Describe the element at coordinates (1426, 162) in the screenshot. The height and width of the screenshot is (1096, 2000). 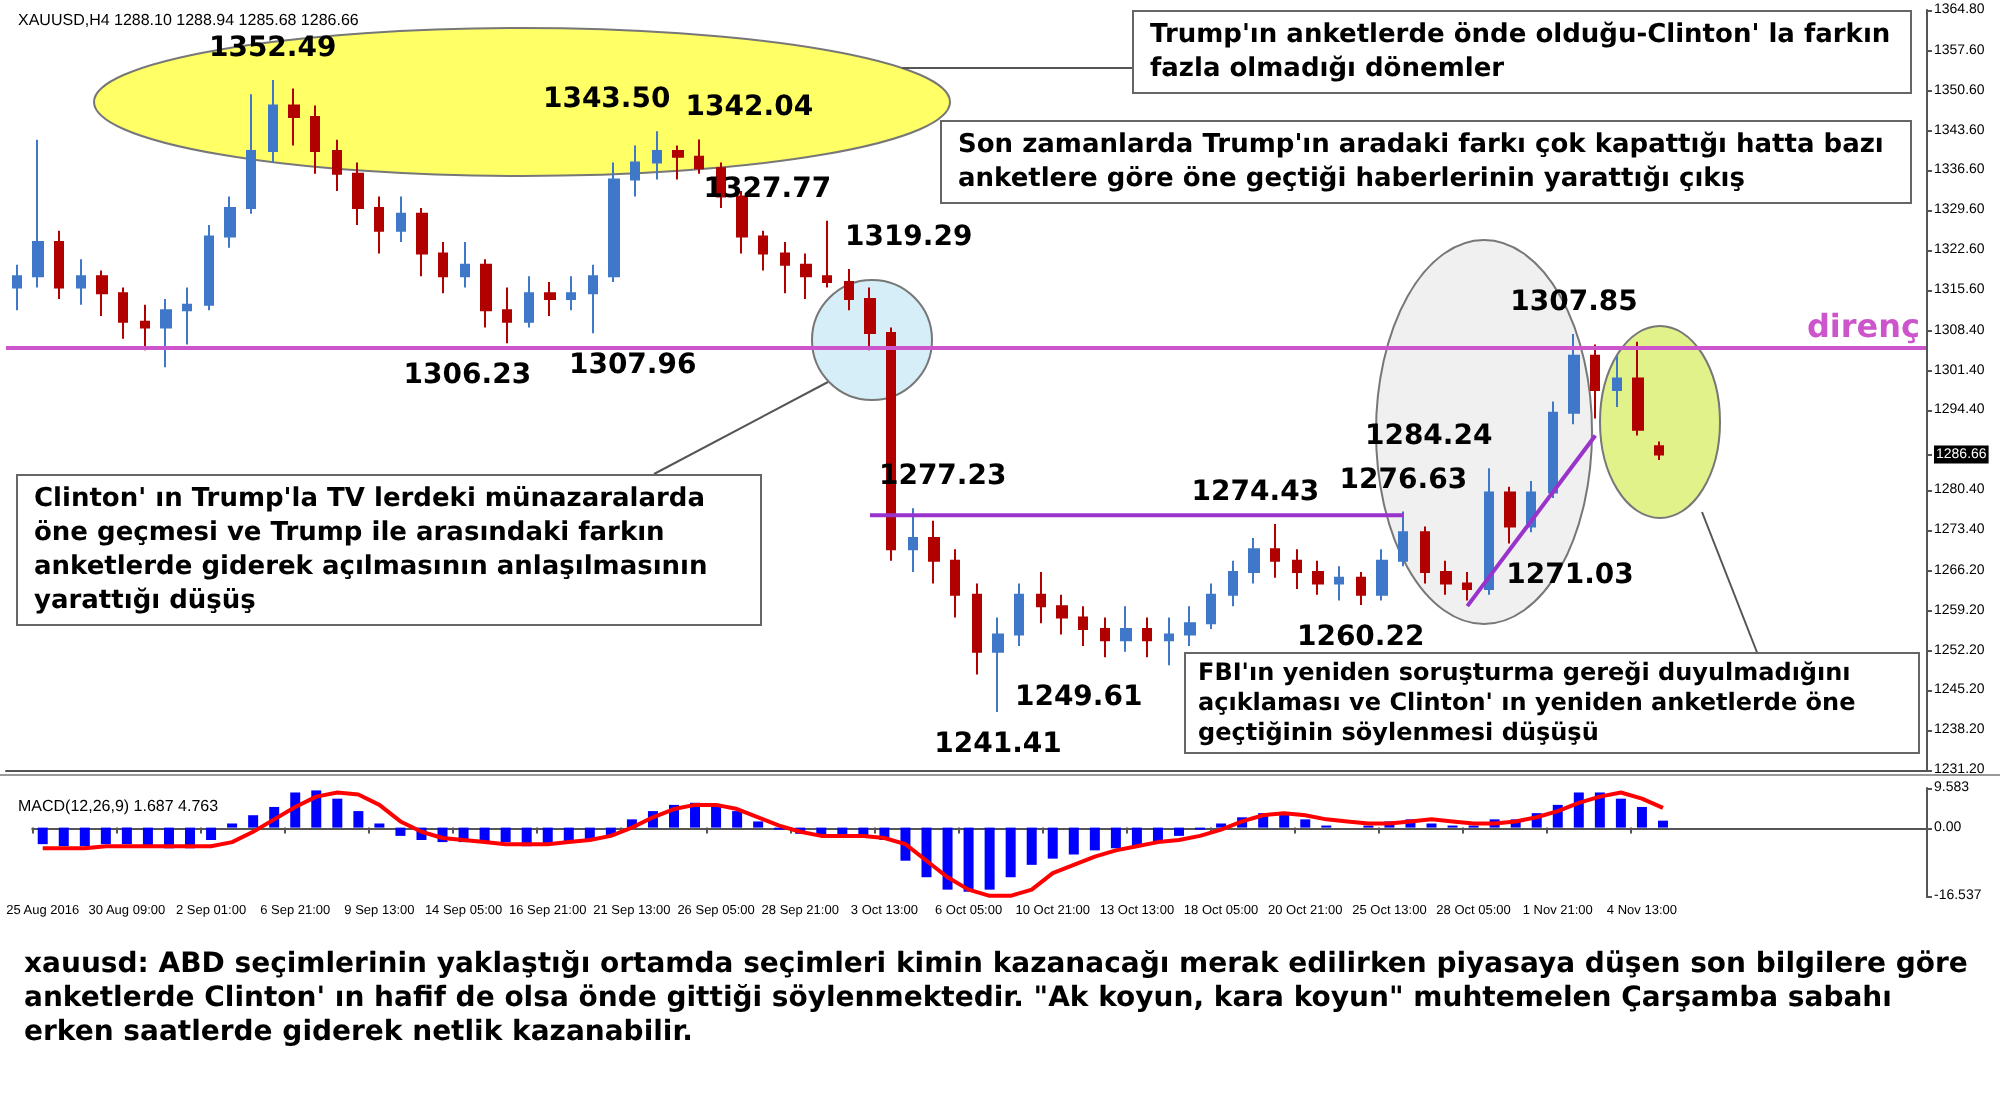
I see `callout-box: Son zamanlarda Trump'ın aradaki farkı çok kapattığı hatta bazı anketlere göre öne geçtiği haberlerinin yarattığı çıkış` at that location.